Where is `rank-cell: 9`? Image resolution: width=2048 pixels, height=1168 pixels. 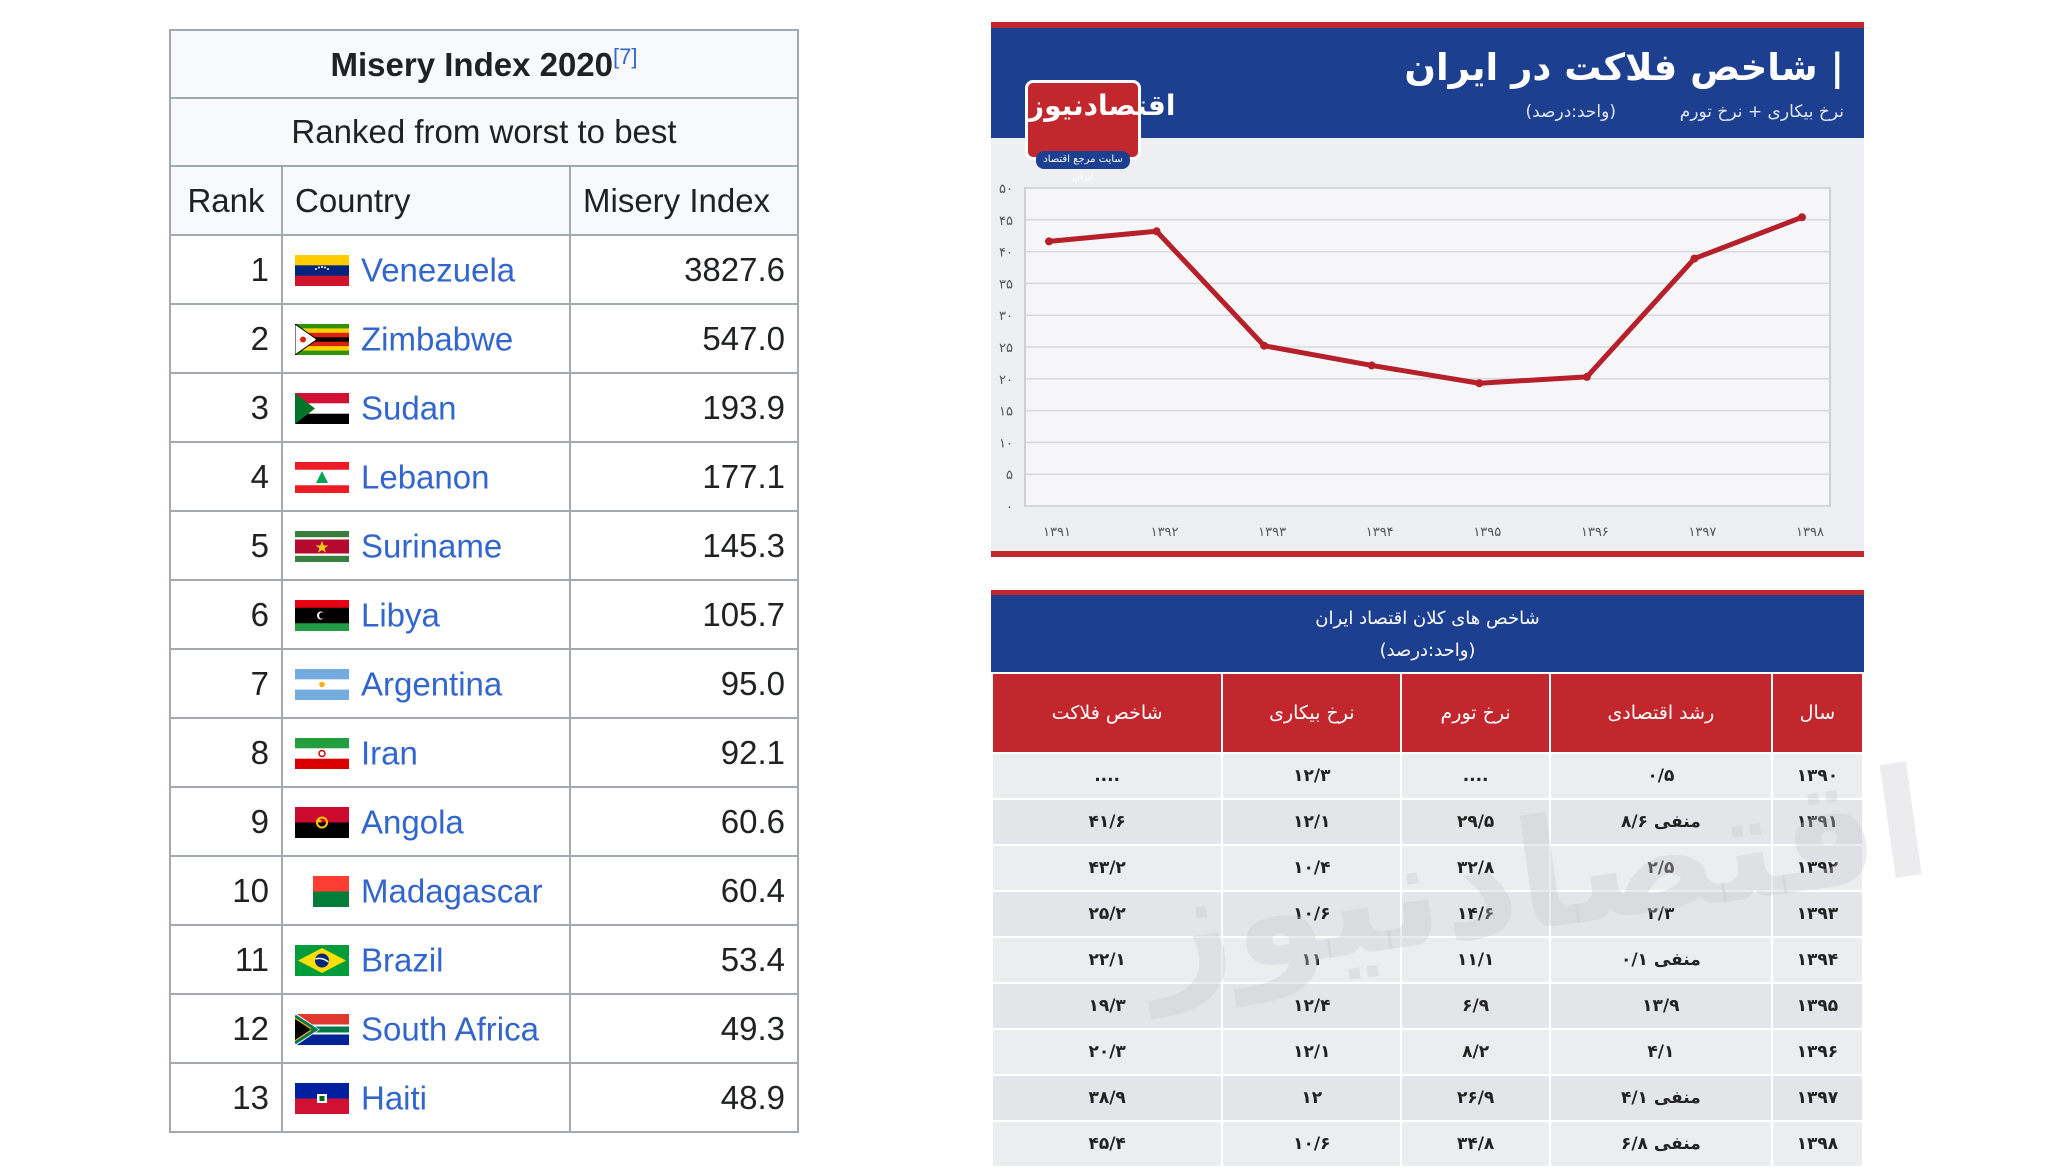 rank-cell: 9 is located at coordinates (226, 821).